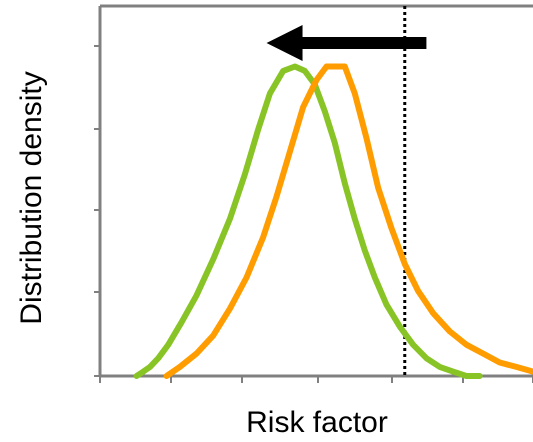  I want to click on x-axis-label: Risk factor, so click(317, 422).